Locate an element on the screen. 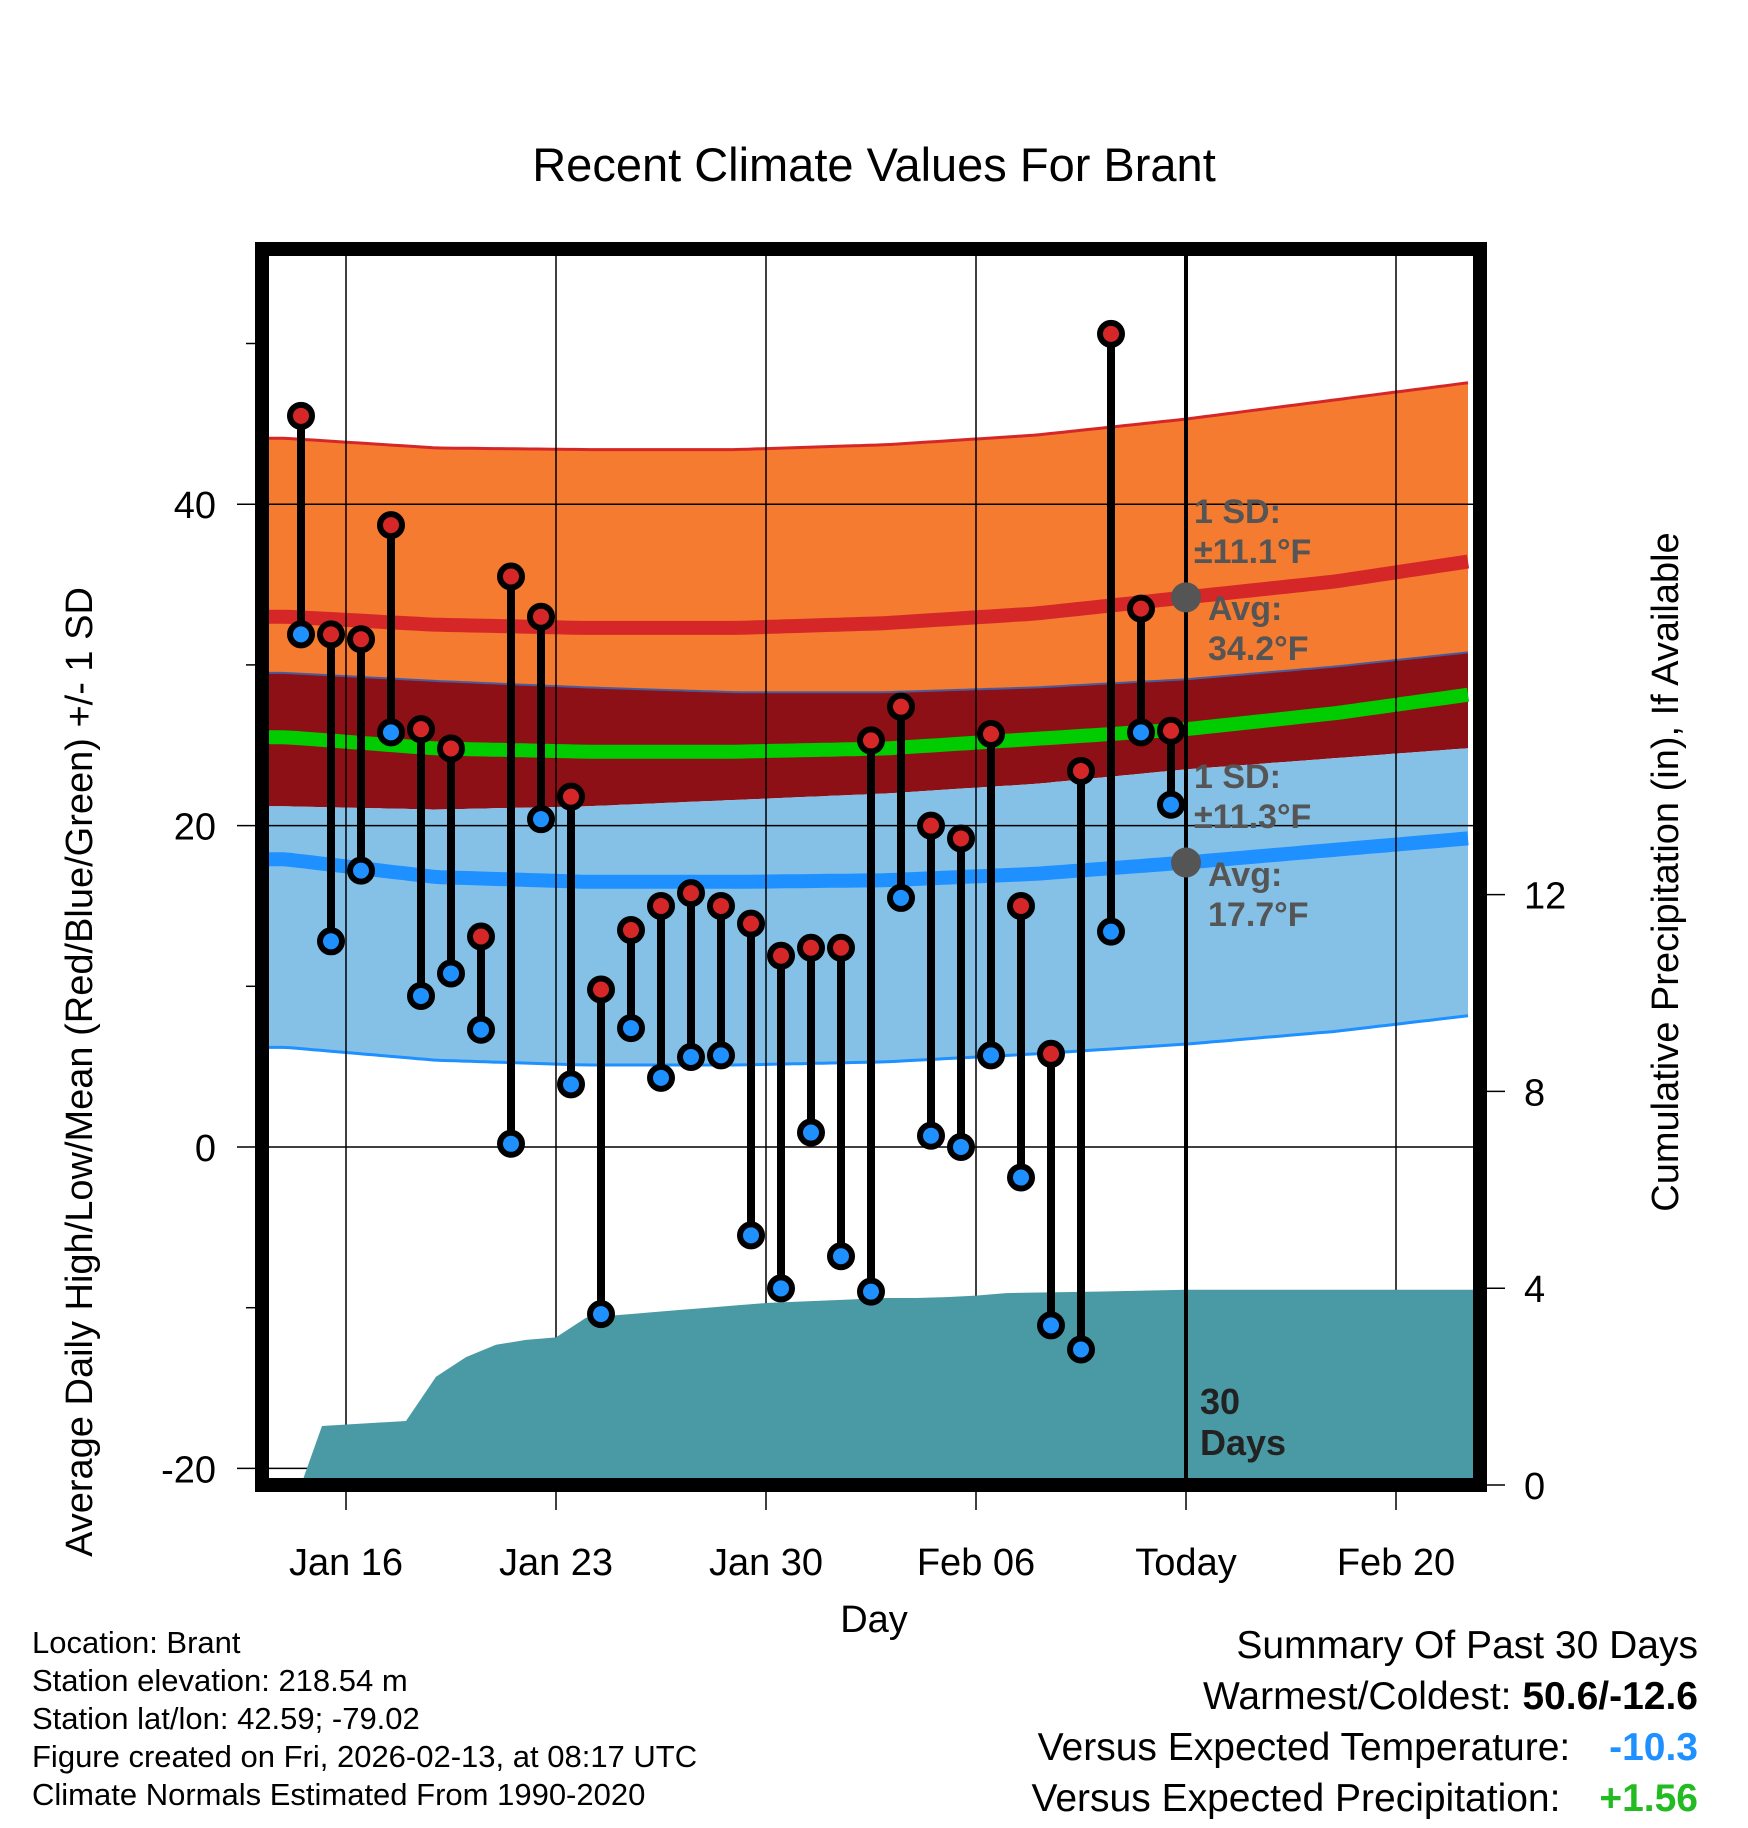 The height and width of the screenshot is (1828, 1748). y-tick-label: 40 is located at coordinates (195, 506).